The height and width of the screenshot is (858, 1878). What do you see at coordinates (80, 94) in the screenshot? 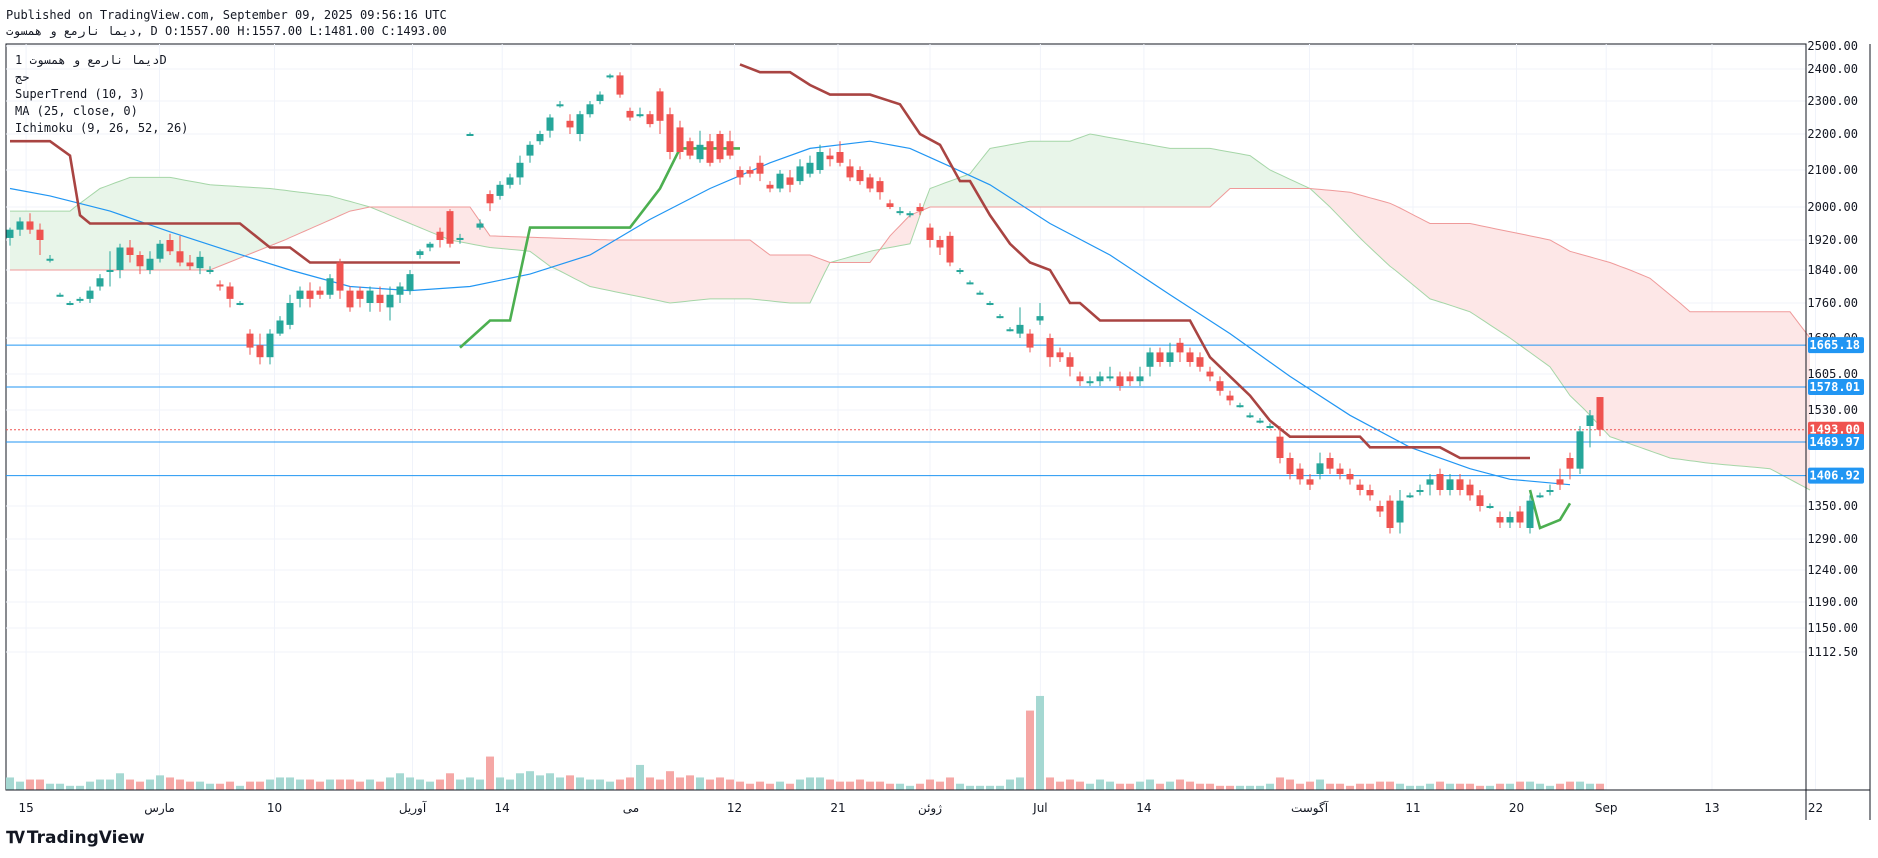
I see `legend-supertrend: SuperTrend (10, 3)` at bounding box center [80, 94].